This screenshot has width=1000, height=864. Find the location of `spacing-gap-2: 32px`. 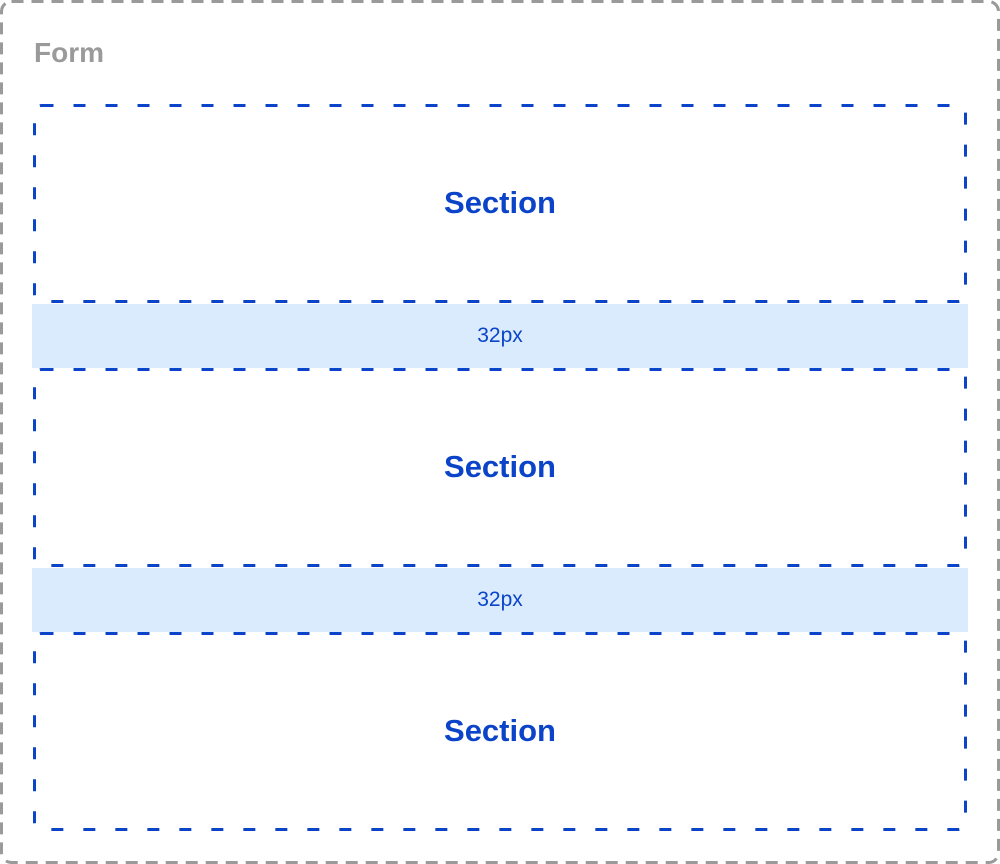

spacing-gap-2: 32px is located at coordinates (500, 600).